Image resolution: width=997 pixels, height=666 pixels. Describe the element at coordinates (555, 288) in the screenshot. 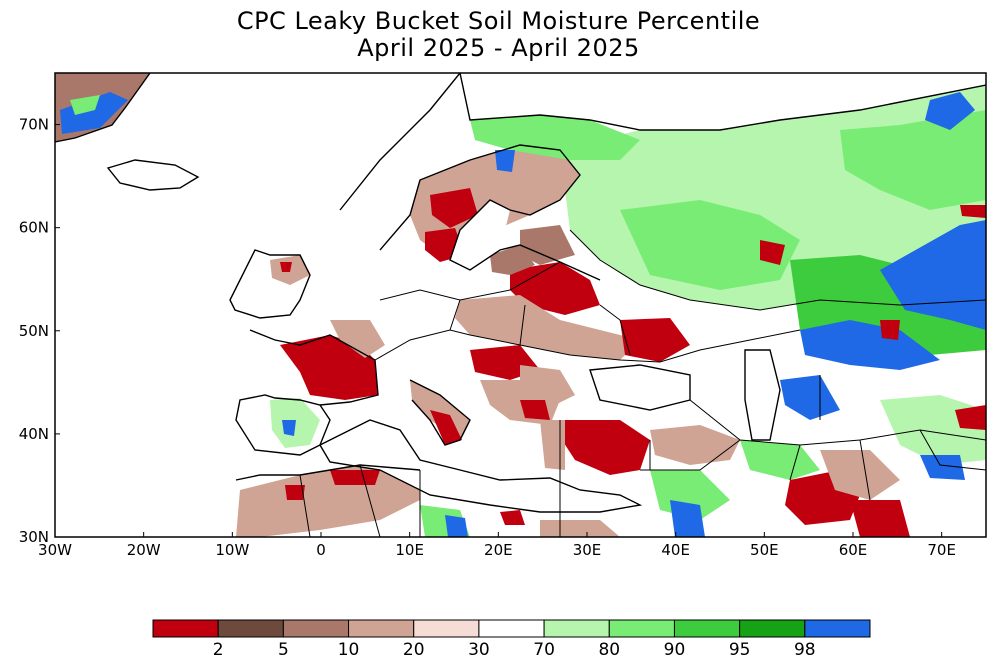

I see `poland-red` at that location.